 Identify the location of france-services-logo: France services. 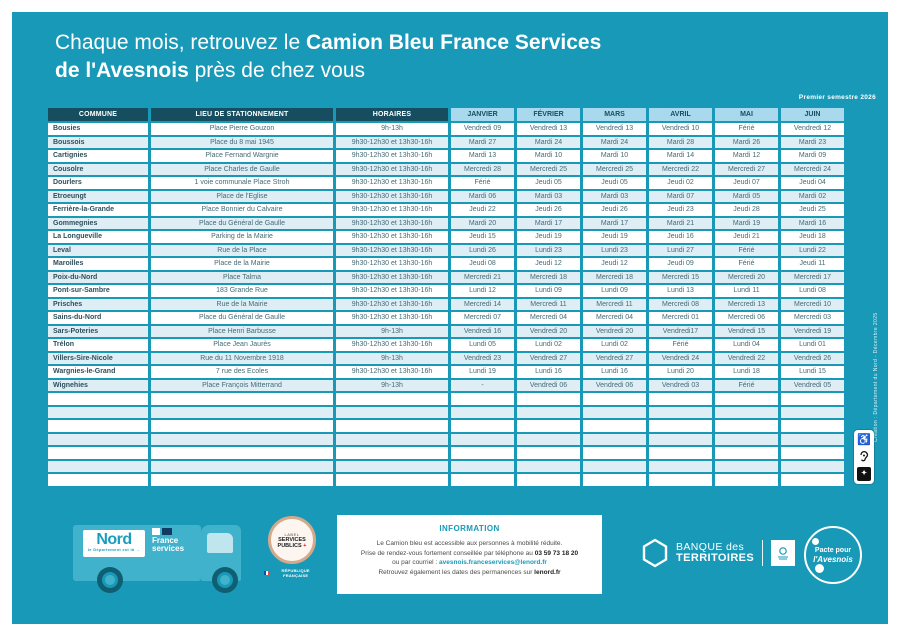
(176, 540).